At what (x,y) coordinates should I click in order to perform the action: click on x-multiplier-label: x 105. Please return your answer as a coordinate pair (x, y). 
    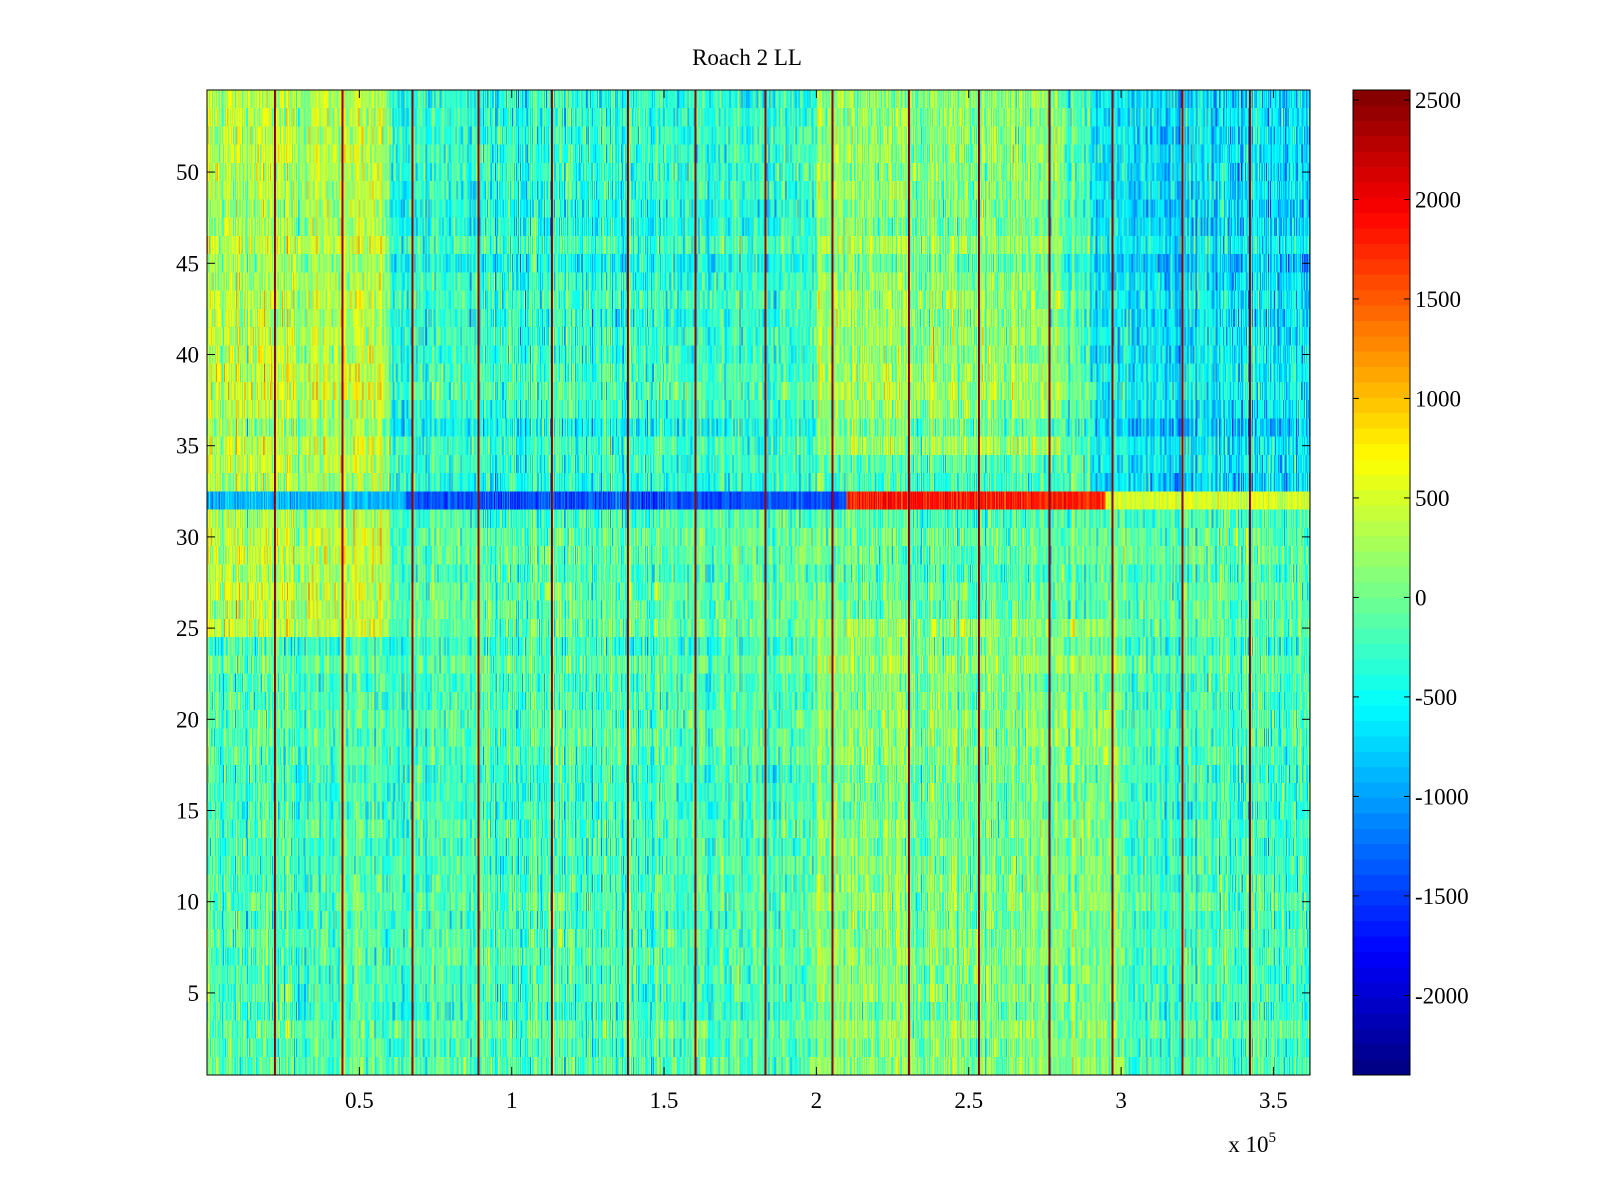
    Looking at the image, I should click on (1252, 1143).